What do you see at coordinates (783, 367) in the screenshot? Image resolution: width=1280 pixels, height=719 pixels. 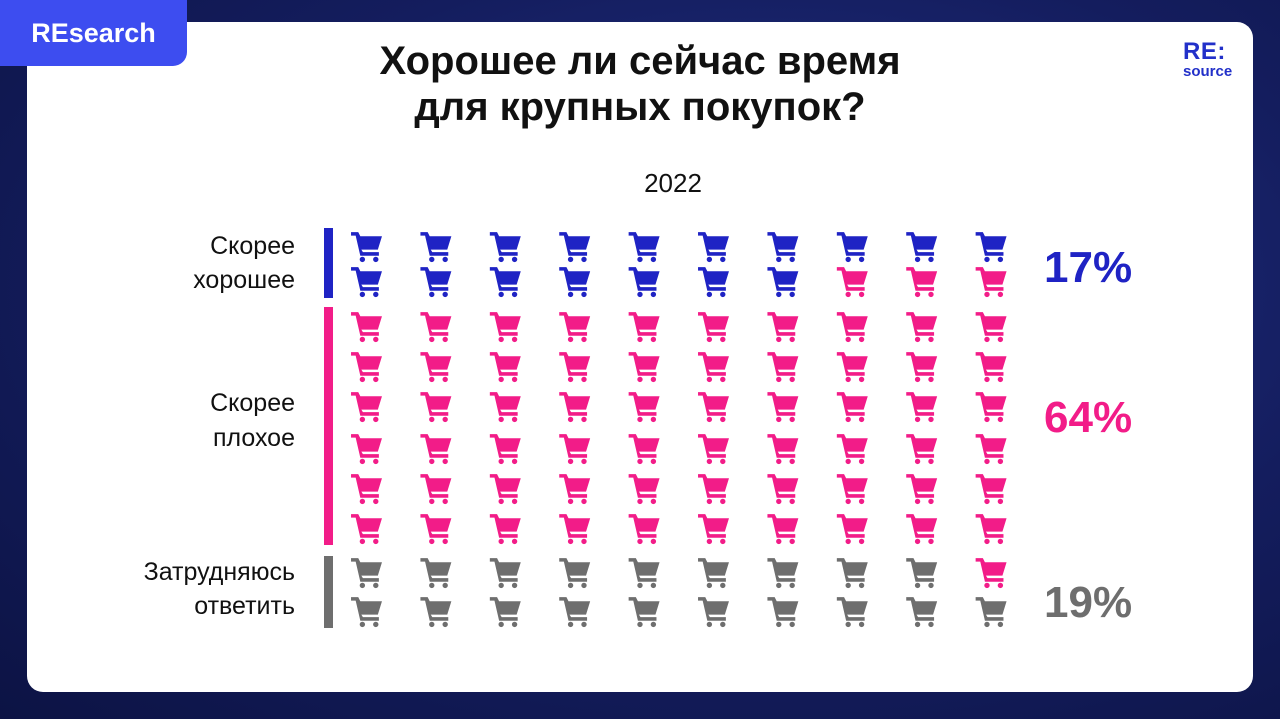 I see `cart-icon-r4-c7` at bounding box center [783, 367].